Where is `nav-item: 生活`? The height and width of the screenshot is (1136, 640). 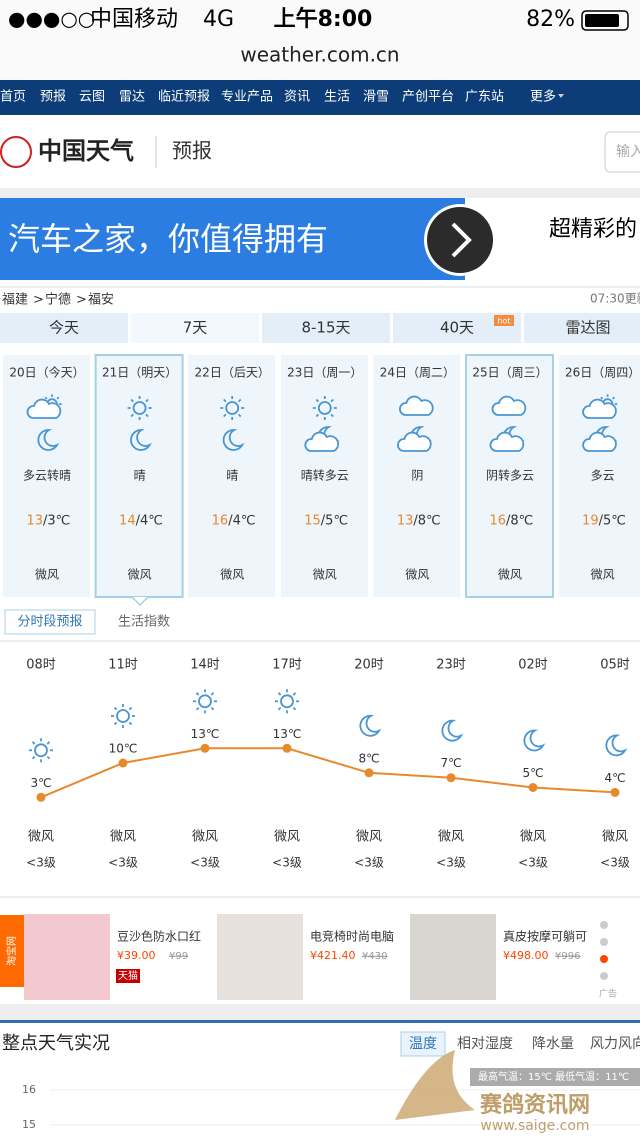 nav-item: 生活 is located at coordinates (337, 97).